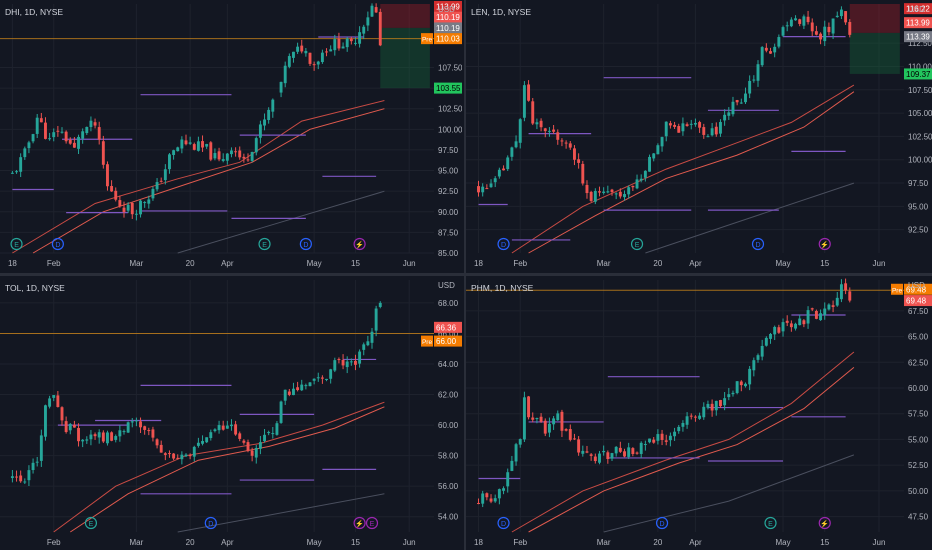 Image resolution: width=932 pixels, height=550 pixels. What do you see at coordinates (918, 230) in the screenshot?
I see `c1-y-tick-label: 92.50` at bounding box center [918, 230].